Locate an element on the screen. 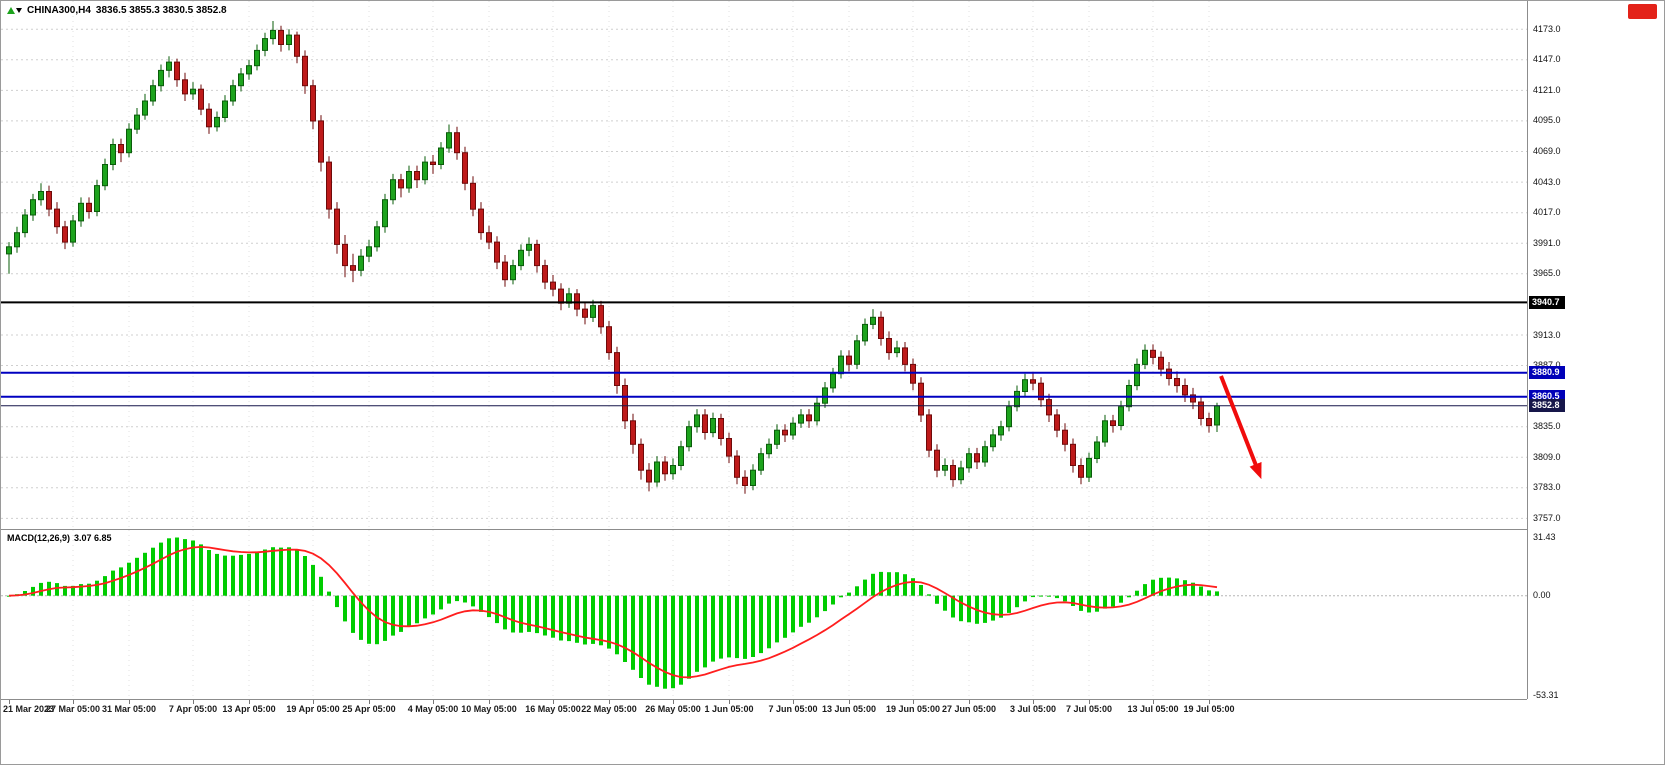  time-tick-label: 25 Apr 05:00 is located at coordinates (369, 709).